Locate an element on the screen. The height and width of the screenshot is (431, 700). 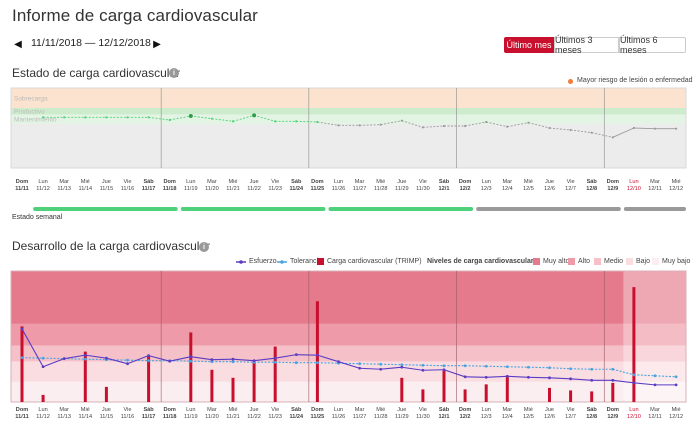
x-tick-date: 12/2 is located at coordinates (465, 417).